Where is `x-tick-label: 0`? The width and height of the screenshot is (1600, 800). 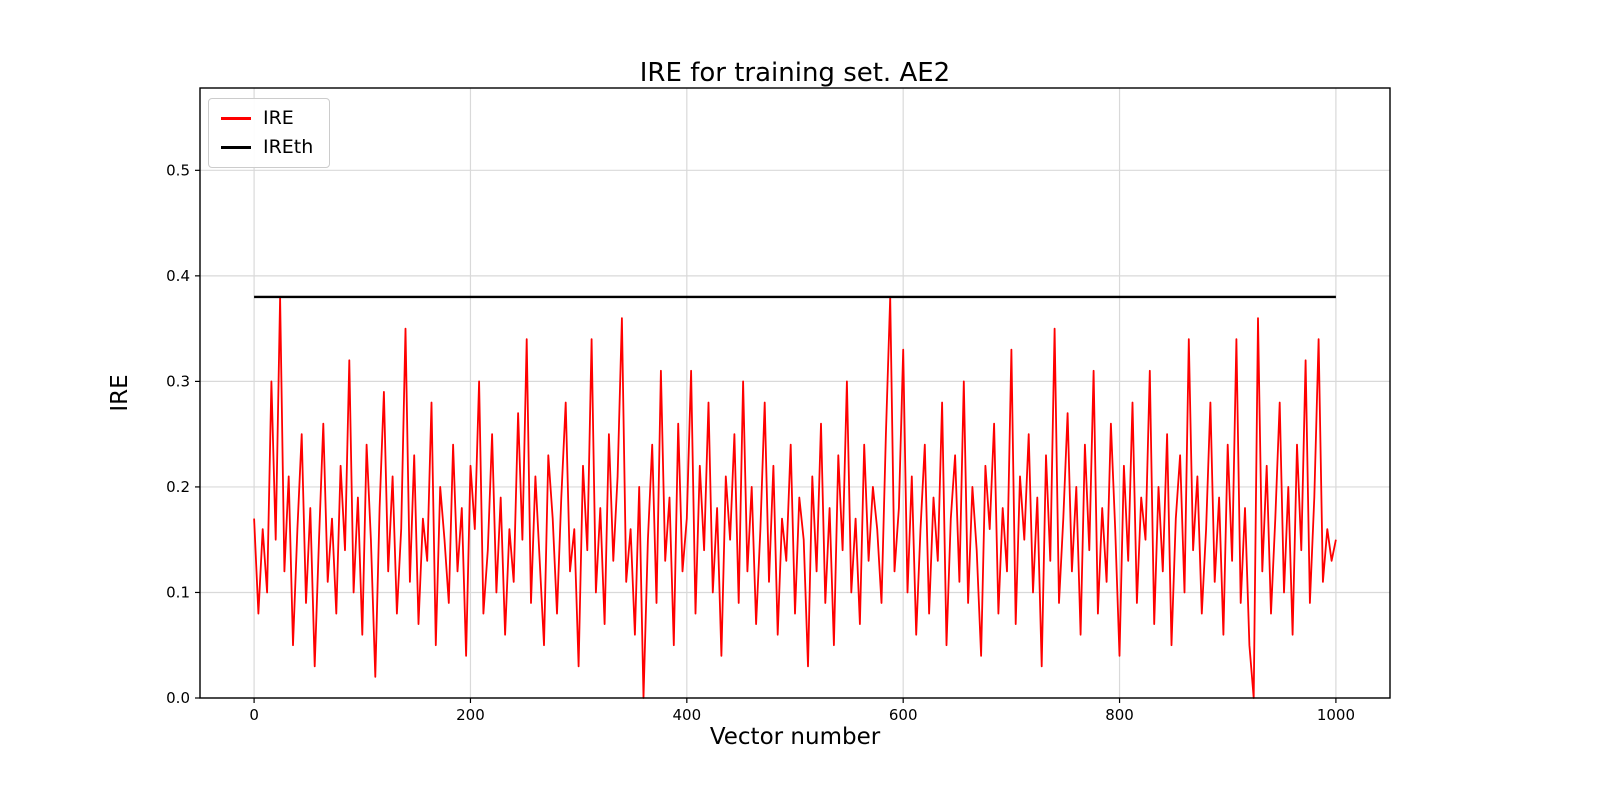
x-tick-label: 0 is located at coordinates (254, 715).